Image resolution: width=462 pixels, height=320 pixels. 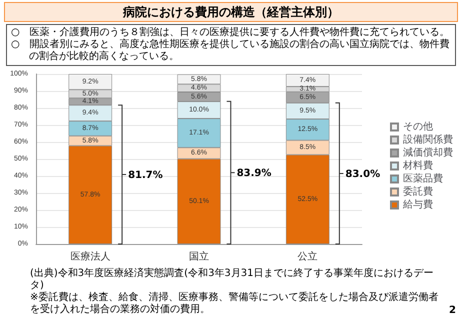 What do you see at coordinates (417, 166) in the screenshot?
I see `legend-label: 材料費` at bounding box center [417, 166].